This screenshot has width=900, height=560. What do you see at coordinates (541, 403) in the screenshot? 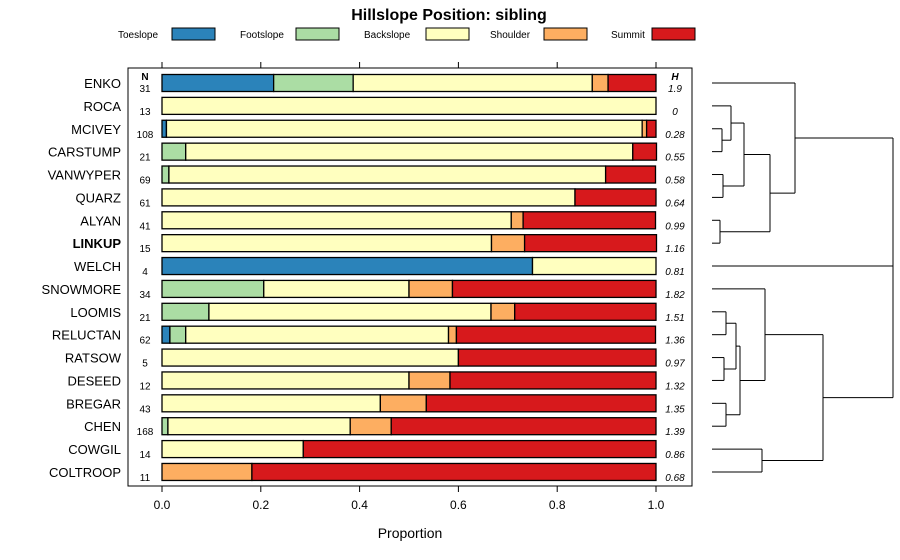
I see `bar-segment-bregar-summit` at bounding box center [541, 403].